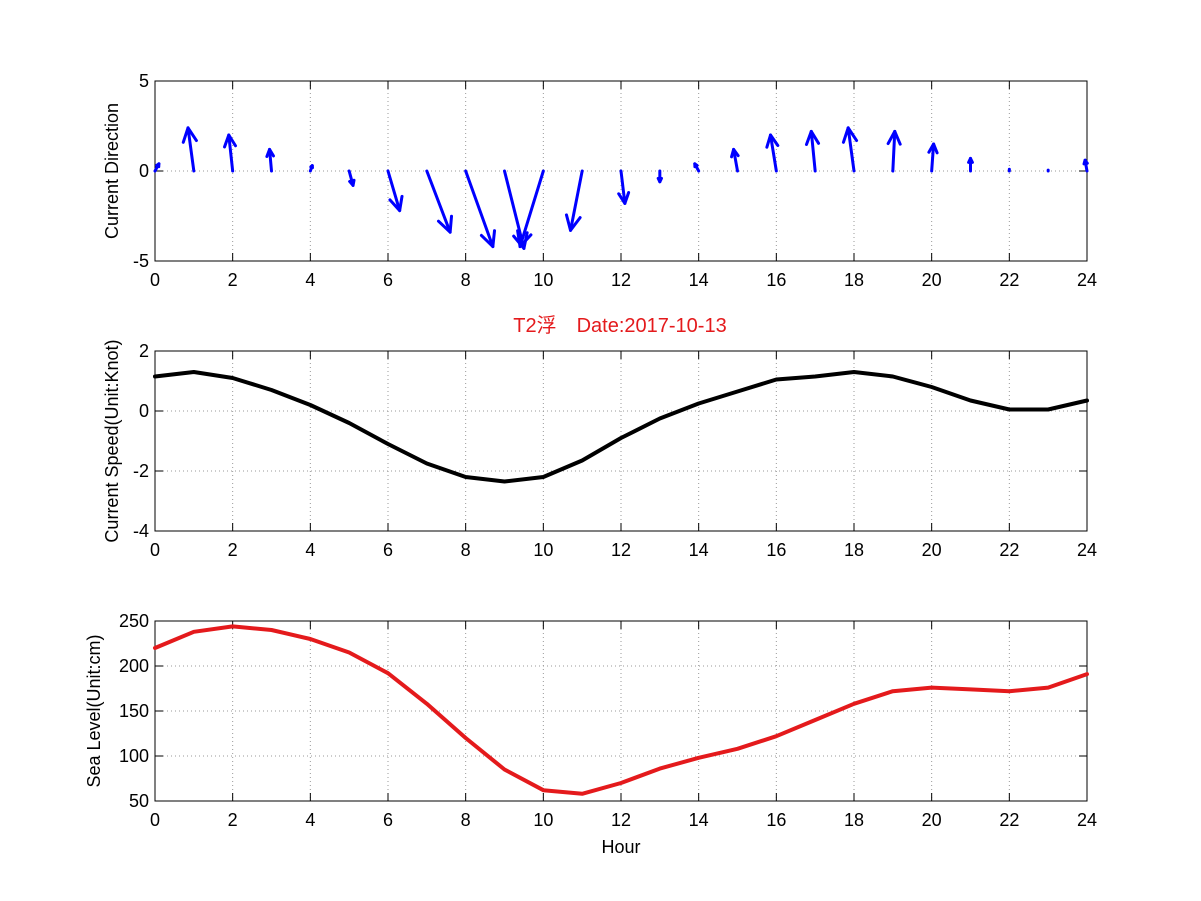 This screenshot has width=1201, height=901. I want to click on y-tick-label: 200, so click(134, 666).